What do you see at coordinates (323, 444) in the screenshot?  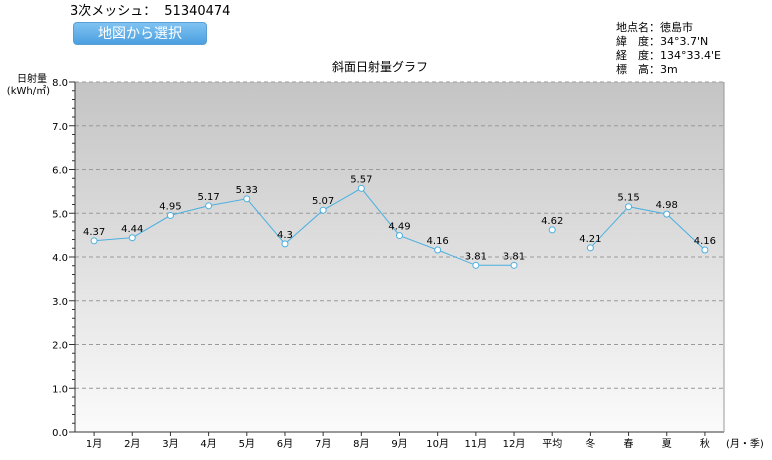 I see `x-tick-label: 7月` at bounding box center [323, 444].